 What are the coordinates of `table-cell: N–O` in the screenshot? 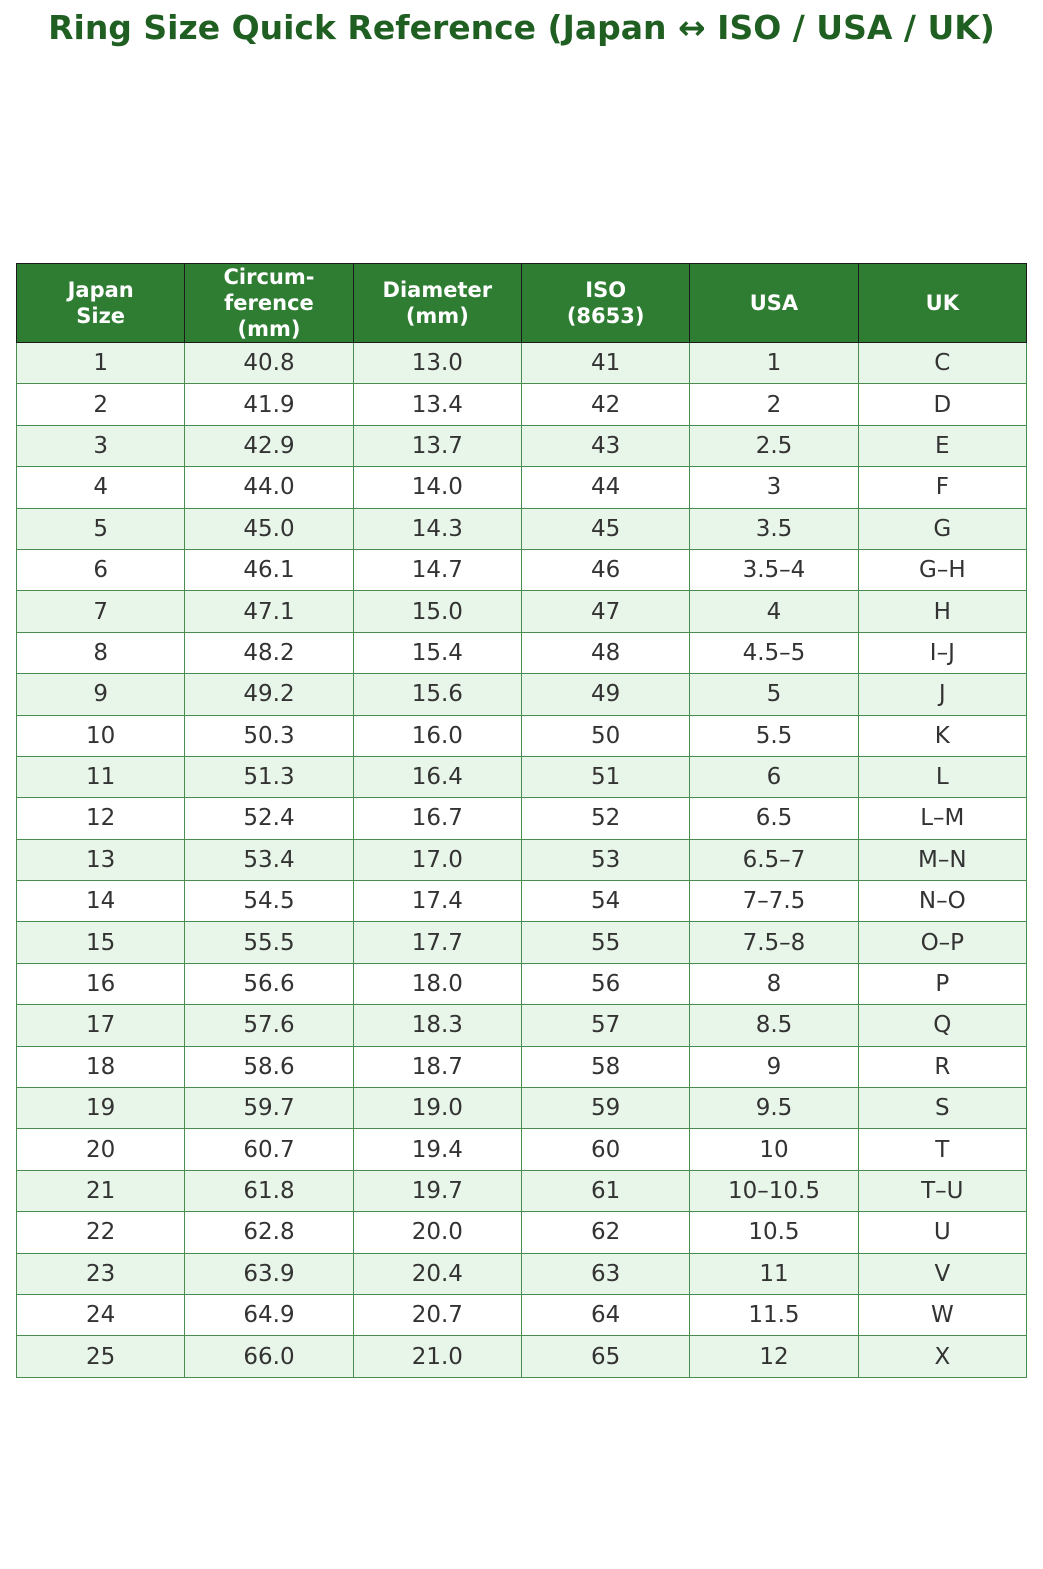 It's located at (942, 901).